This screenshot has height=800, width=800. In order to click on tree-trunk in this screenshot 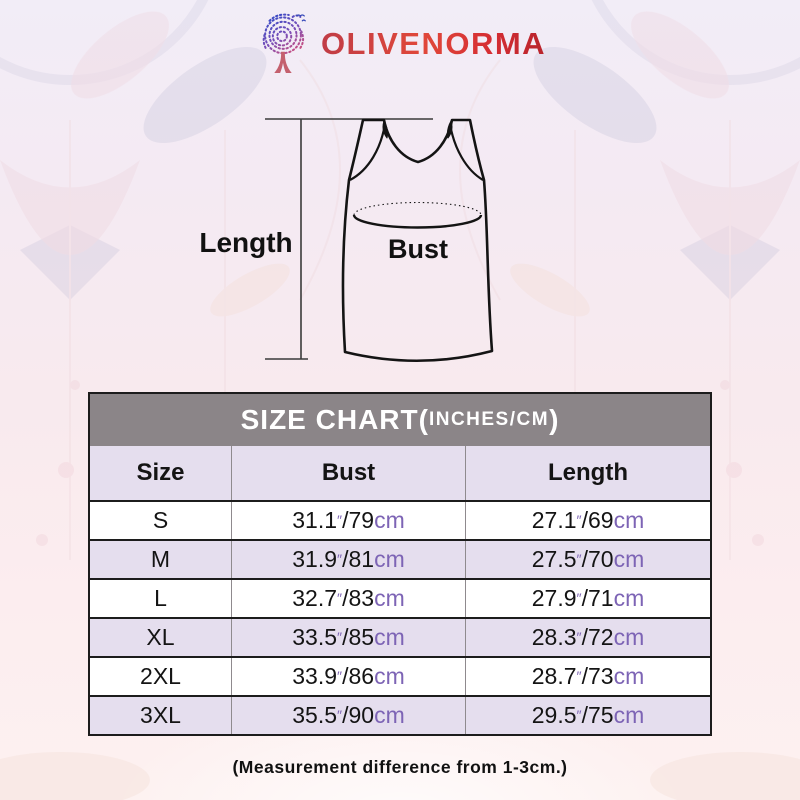, I will do `click(283, 62)`.